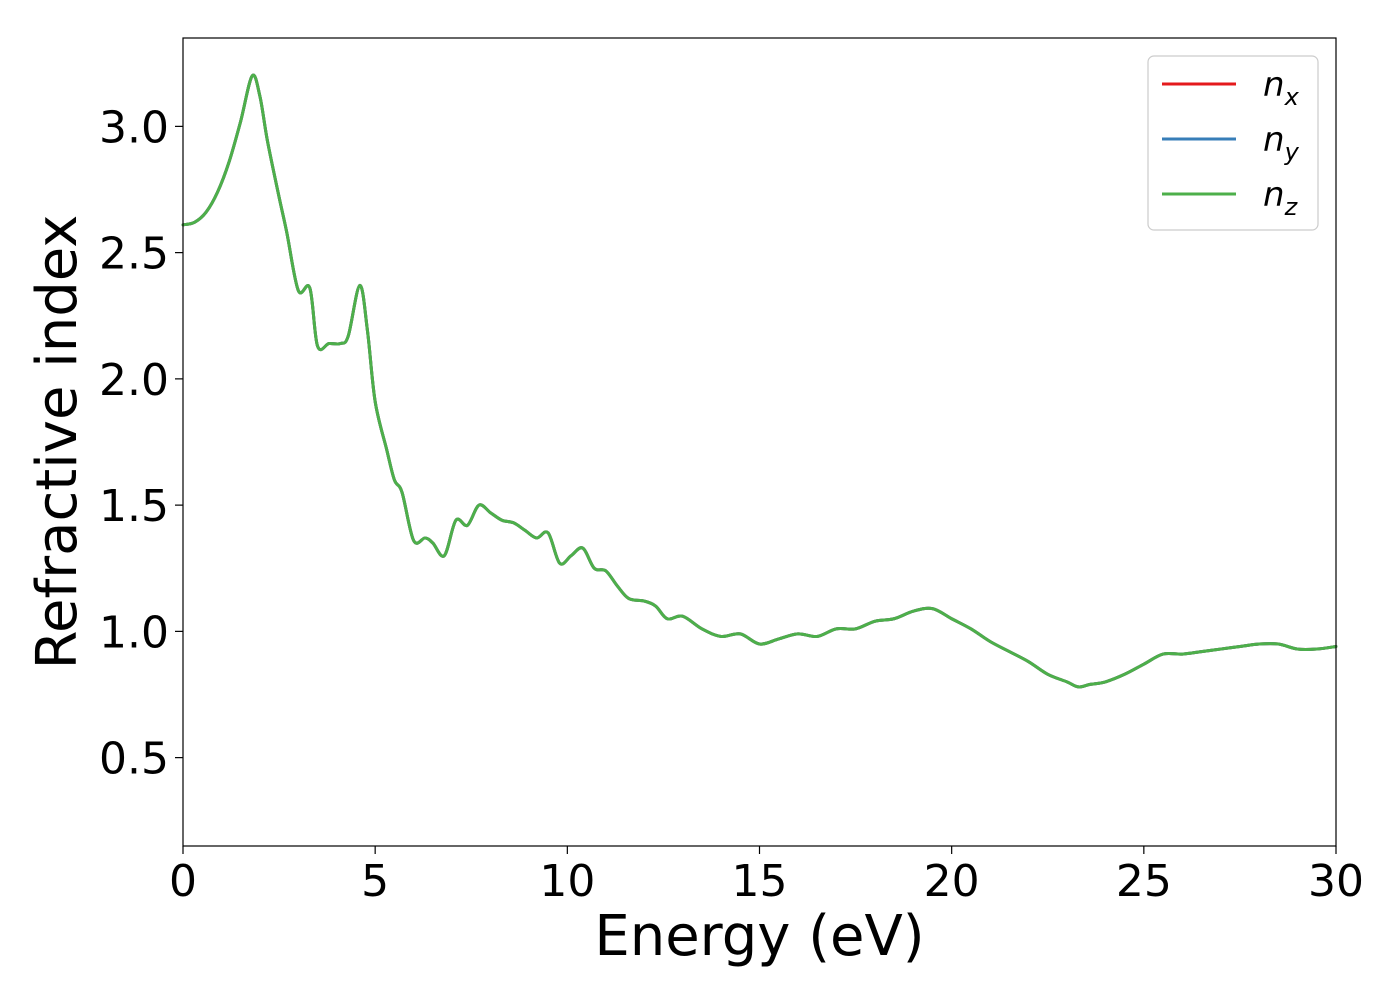 This screenshot has height=1000, width=1400. What do you see at coordinates (567, 881) in the screenshot?
I see `x-tick-label: 10` at bounding box center [567, 881].